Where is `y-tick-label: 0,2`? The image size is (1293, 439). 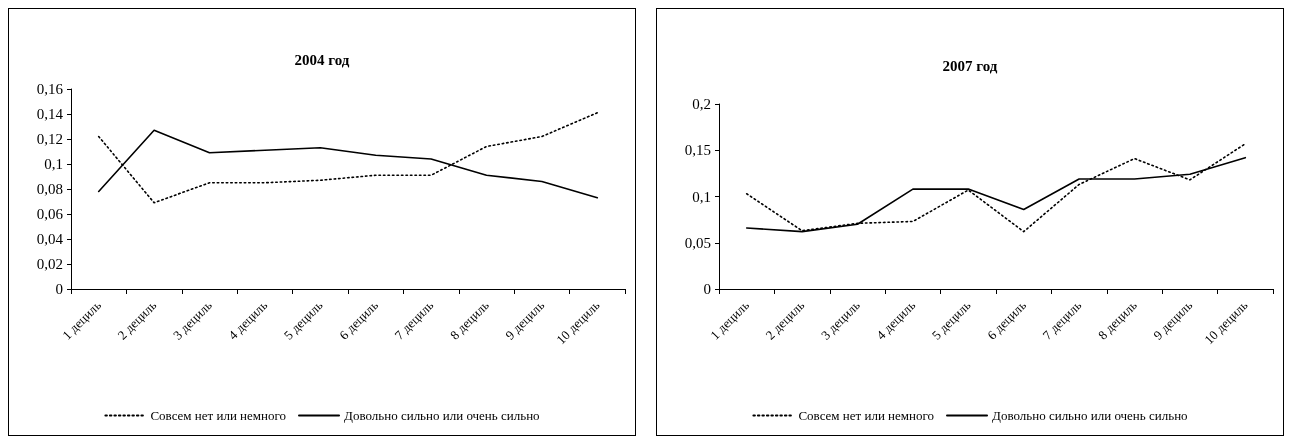 y-tick-label: 0,2 is located at coordinates (701, 104).